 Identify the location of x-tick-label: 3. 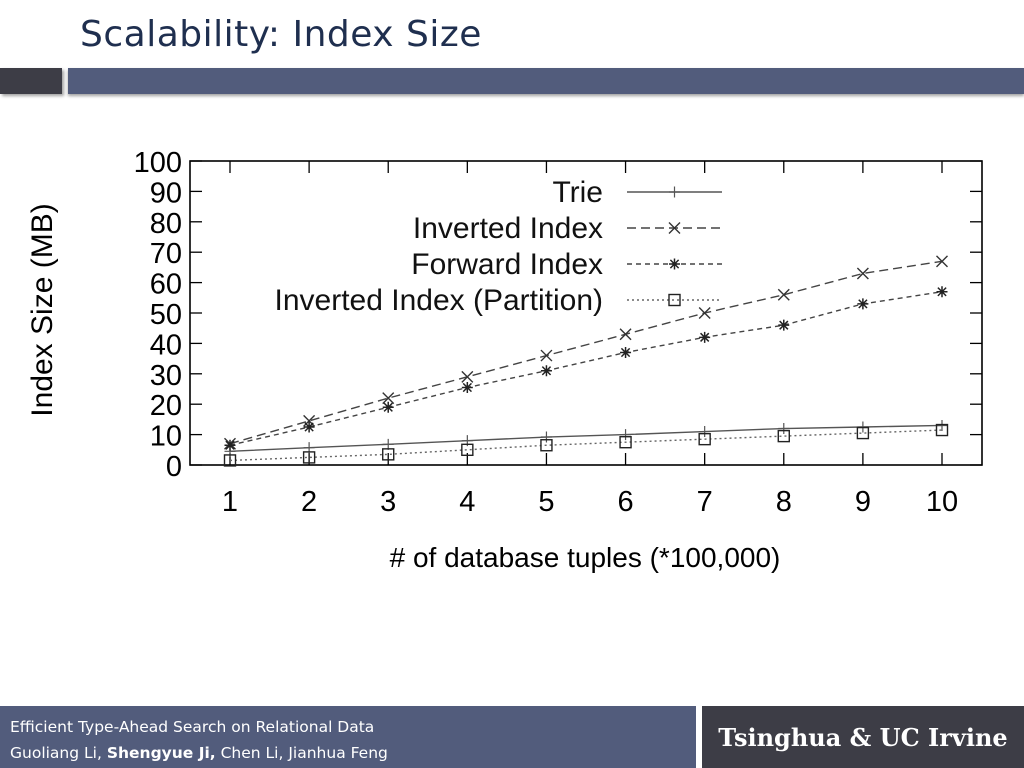
(388, 502).